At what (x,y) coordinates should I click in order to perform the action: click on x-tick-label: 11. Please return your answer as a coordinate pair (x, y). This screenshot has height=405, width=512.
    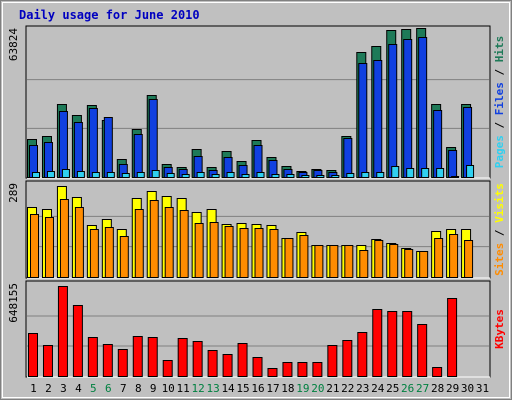
    Looking at the image, I should click on (183, 388).